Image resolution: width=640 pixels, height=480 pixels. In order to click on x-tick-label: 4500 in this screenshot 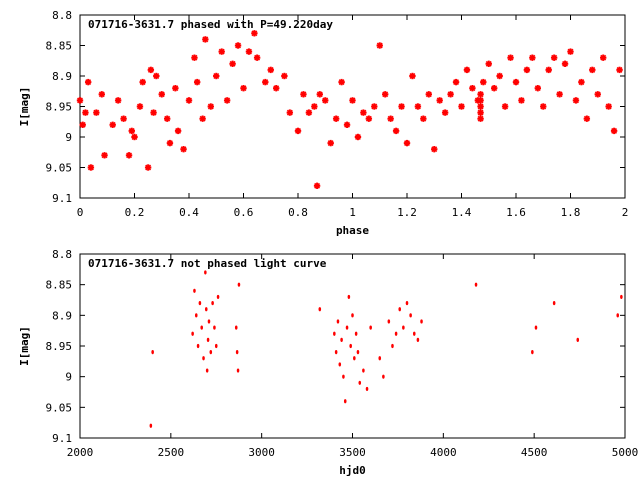, I will do `click(534, 452)`.